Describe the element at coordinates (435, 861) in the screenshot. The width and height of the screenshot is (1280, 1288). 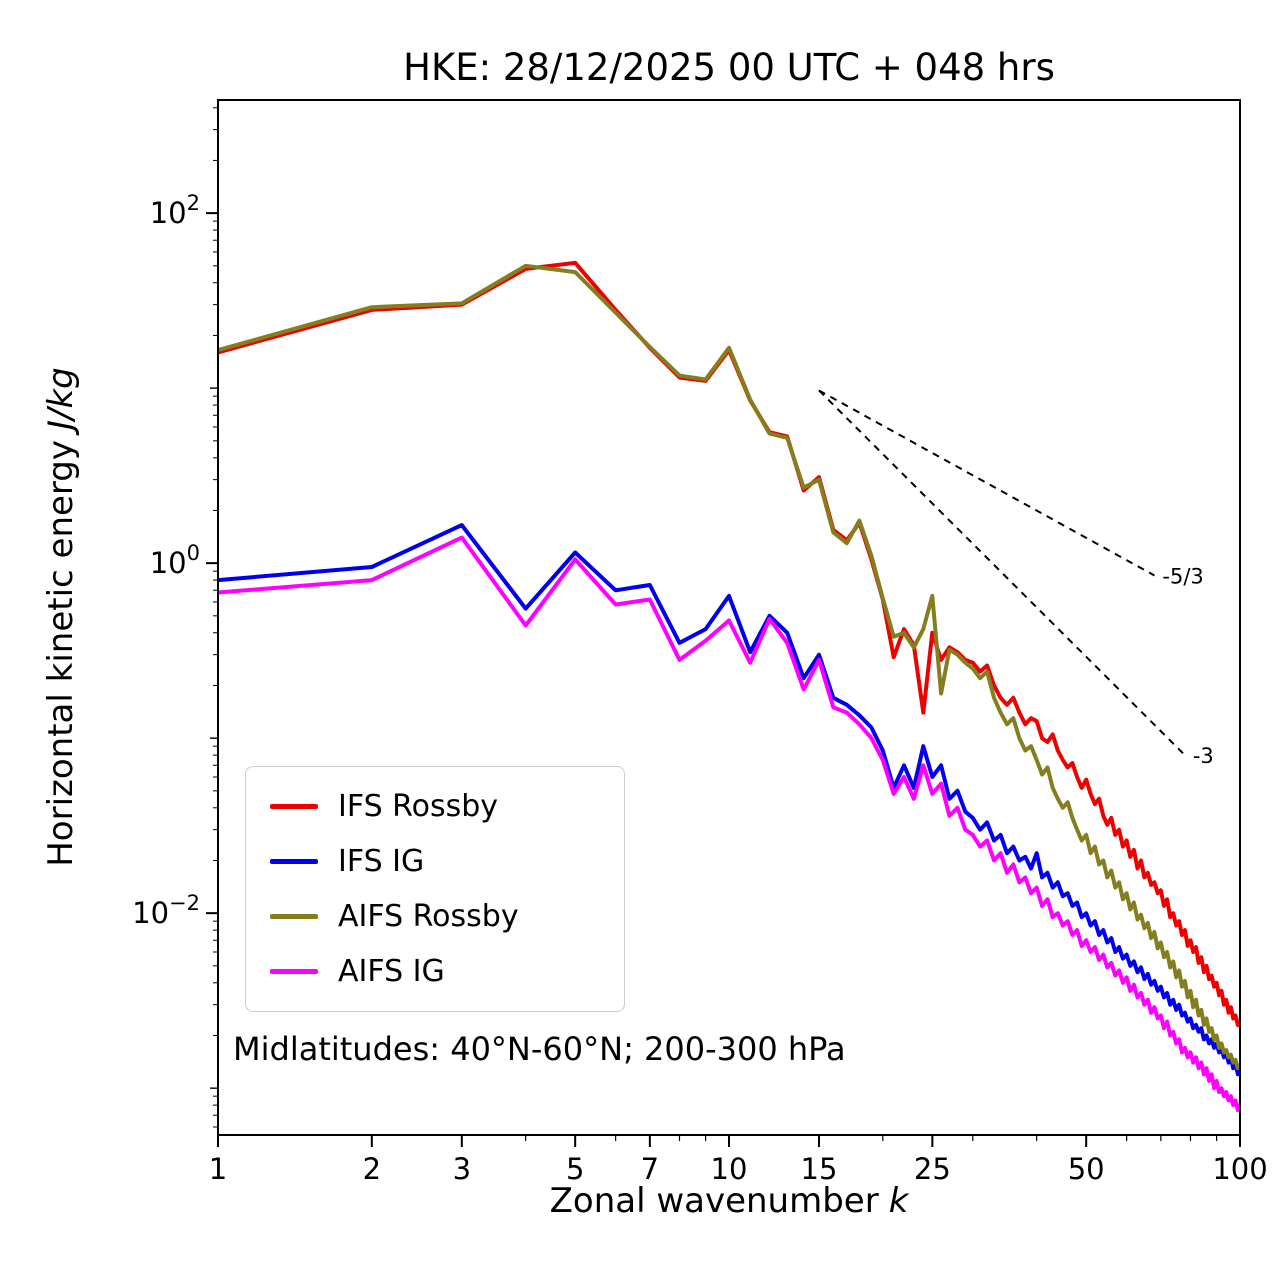
I see `legend-item: IFS IG` at that location.